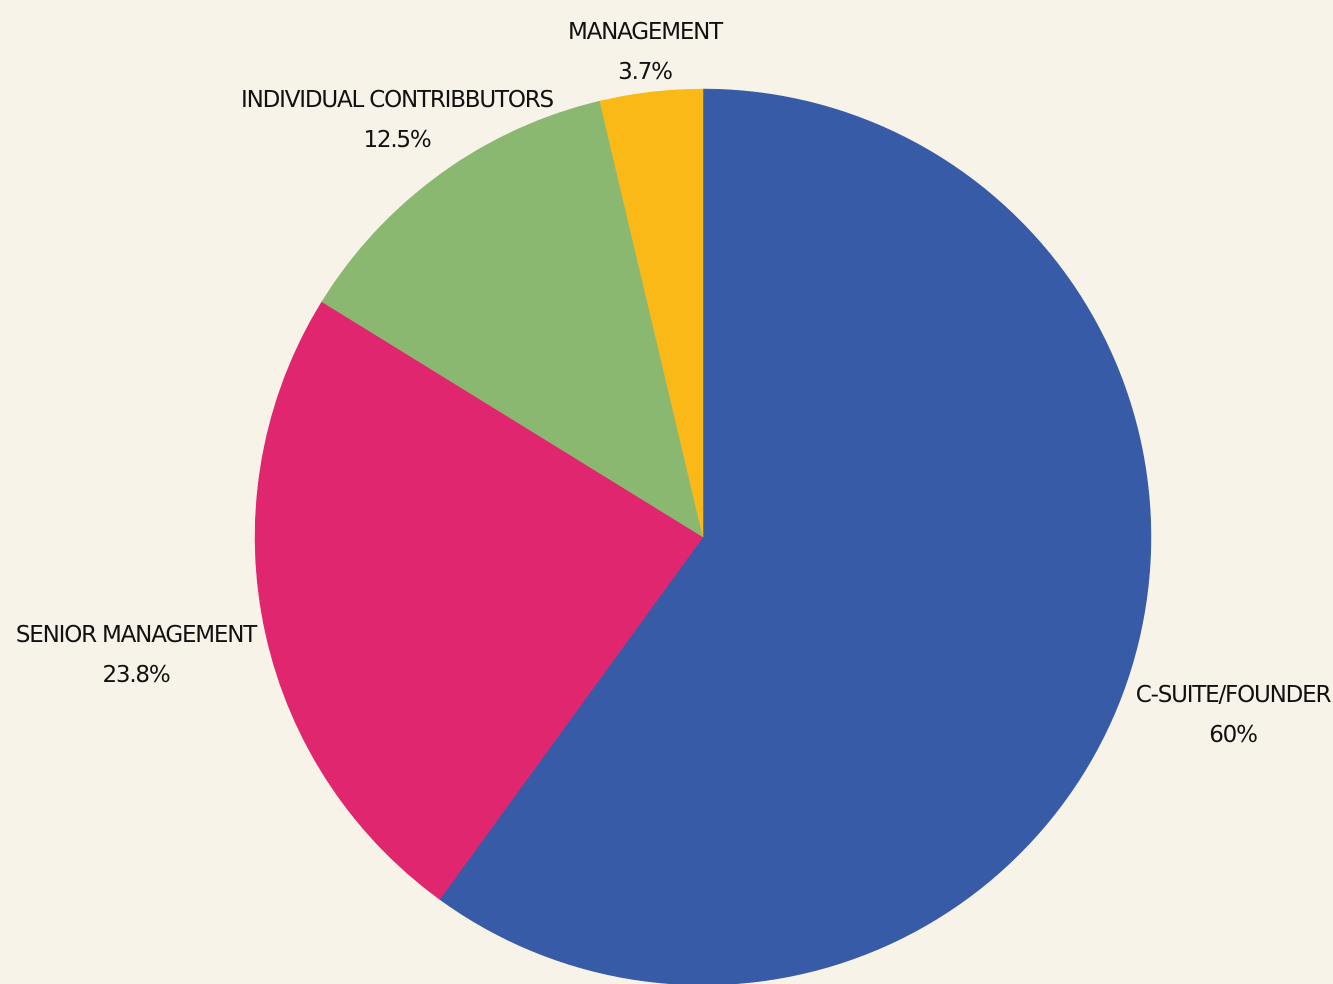 The height and width of the screenshot is (984, 1333). Describe the element at coordinates (651, 313) in the screenshot. I see `pie-slice-management` at that location.